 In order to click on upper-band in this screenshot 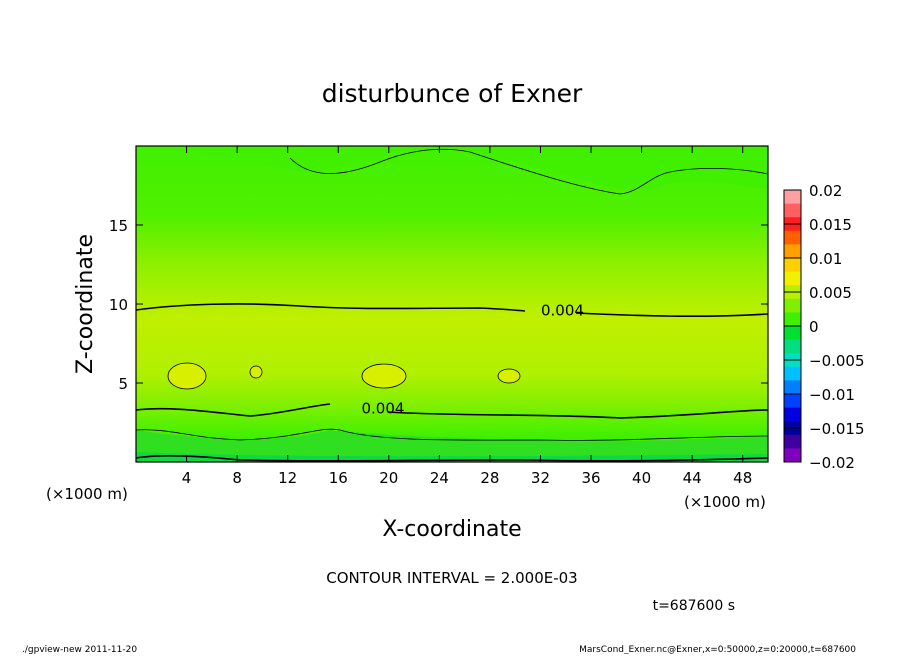, I will do `click(452, 168)`.